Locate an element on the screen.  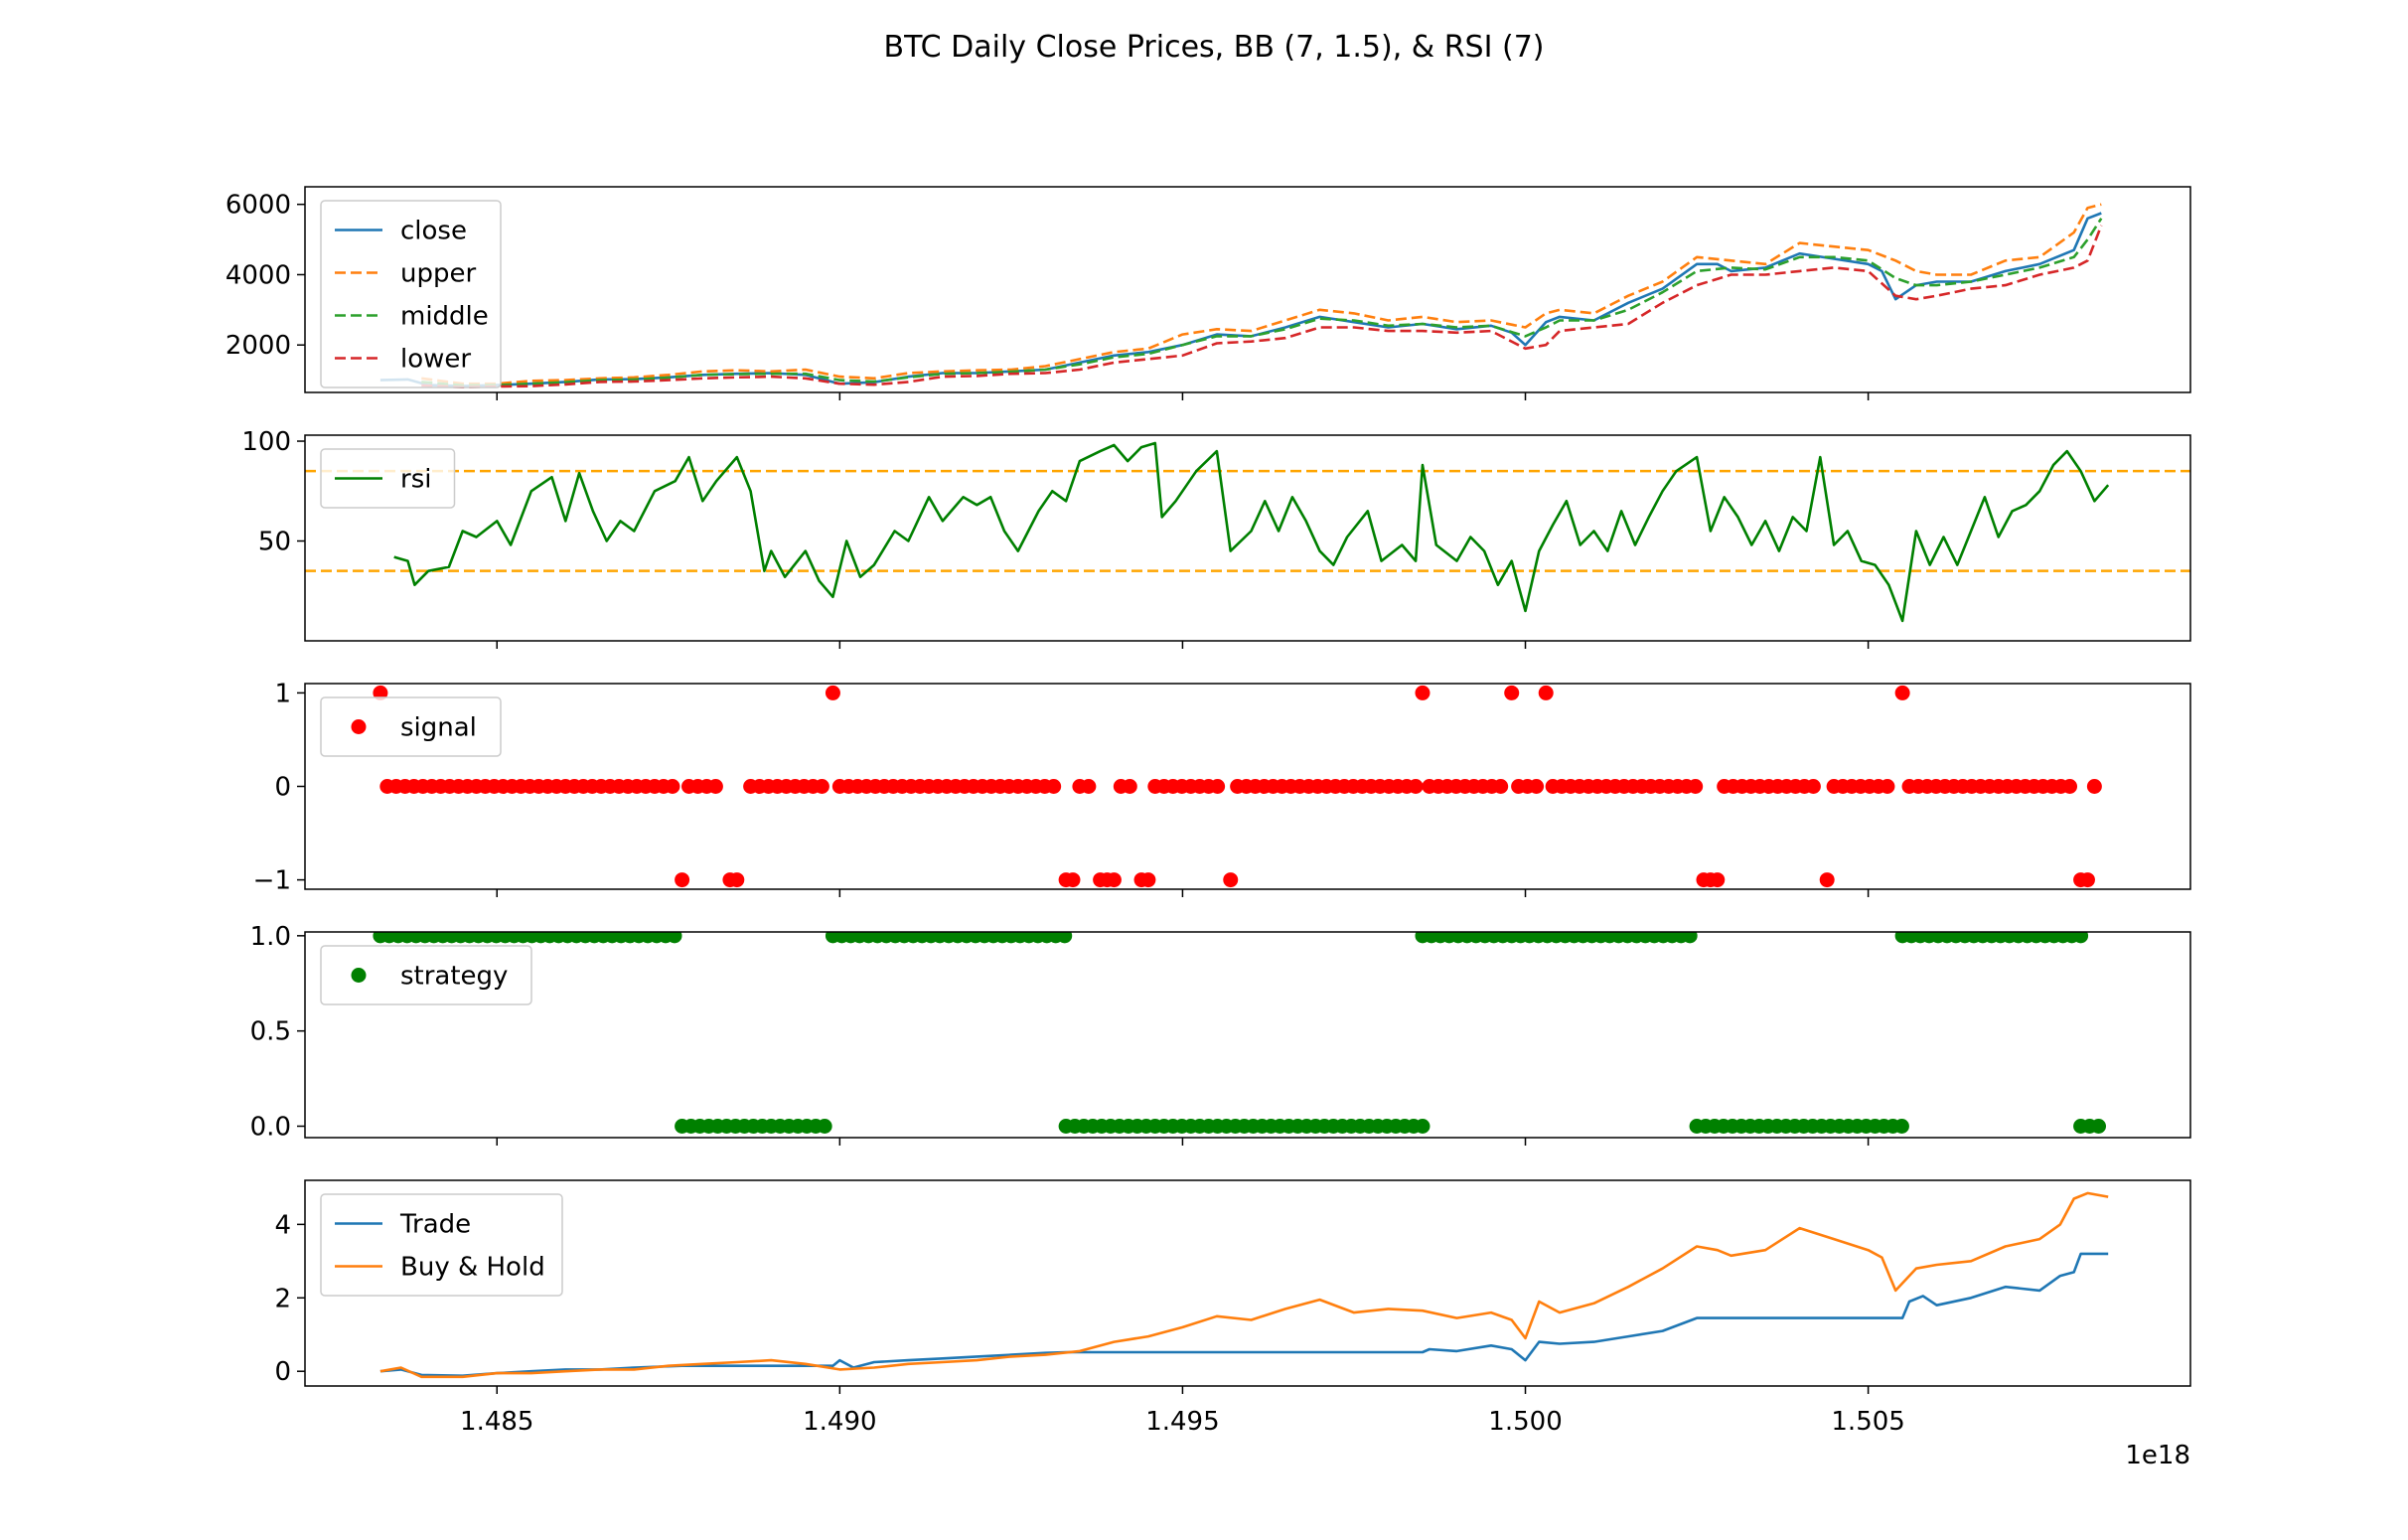
panel-returns: 0 2 4 Trade Buy & Hold is located at coordinates (1232, 1286).